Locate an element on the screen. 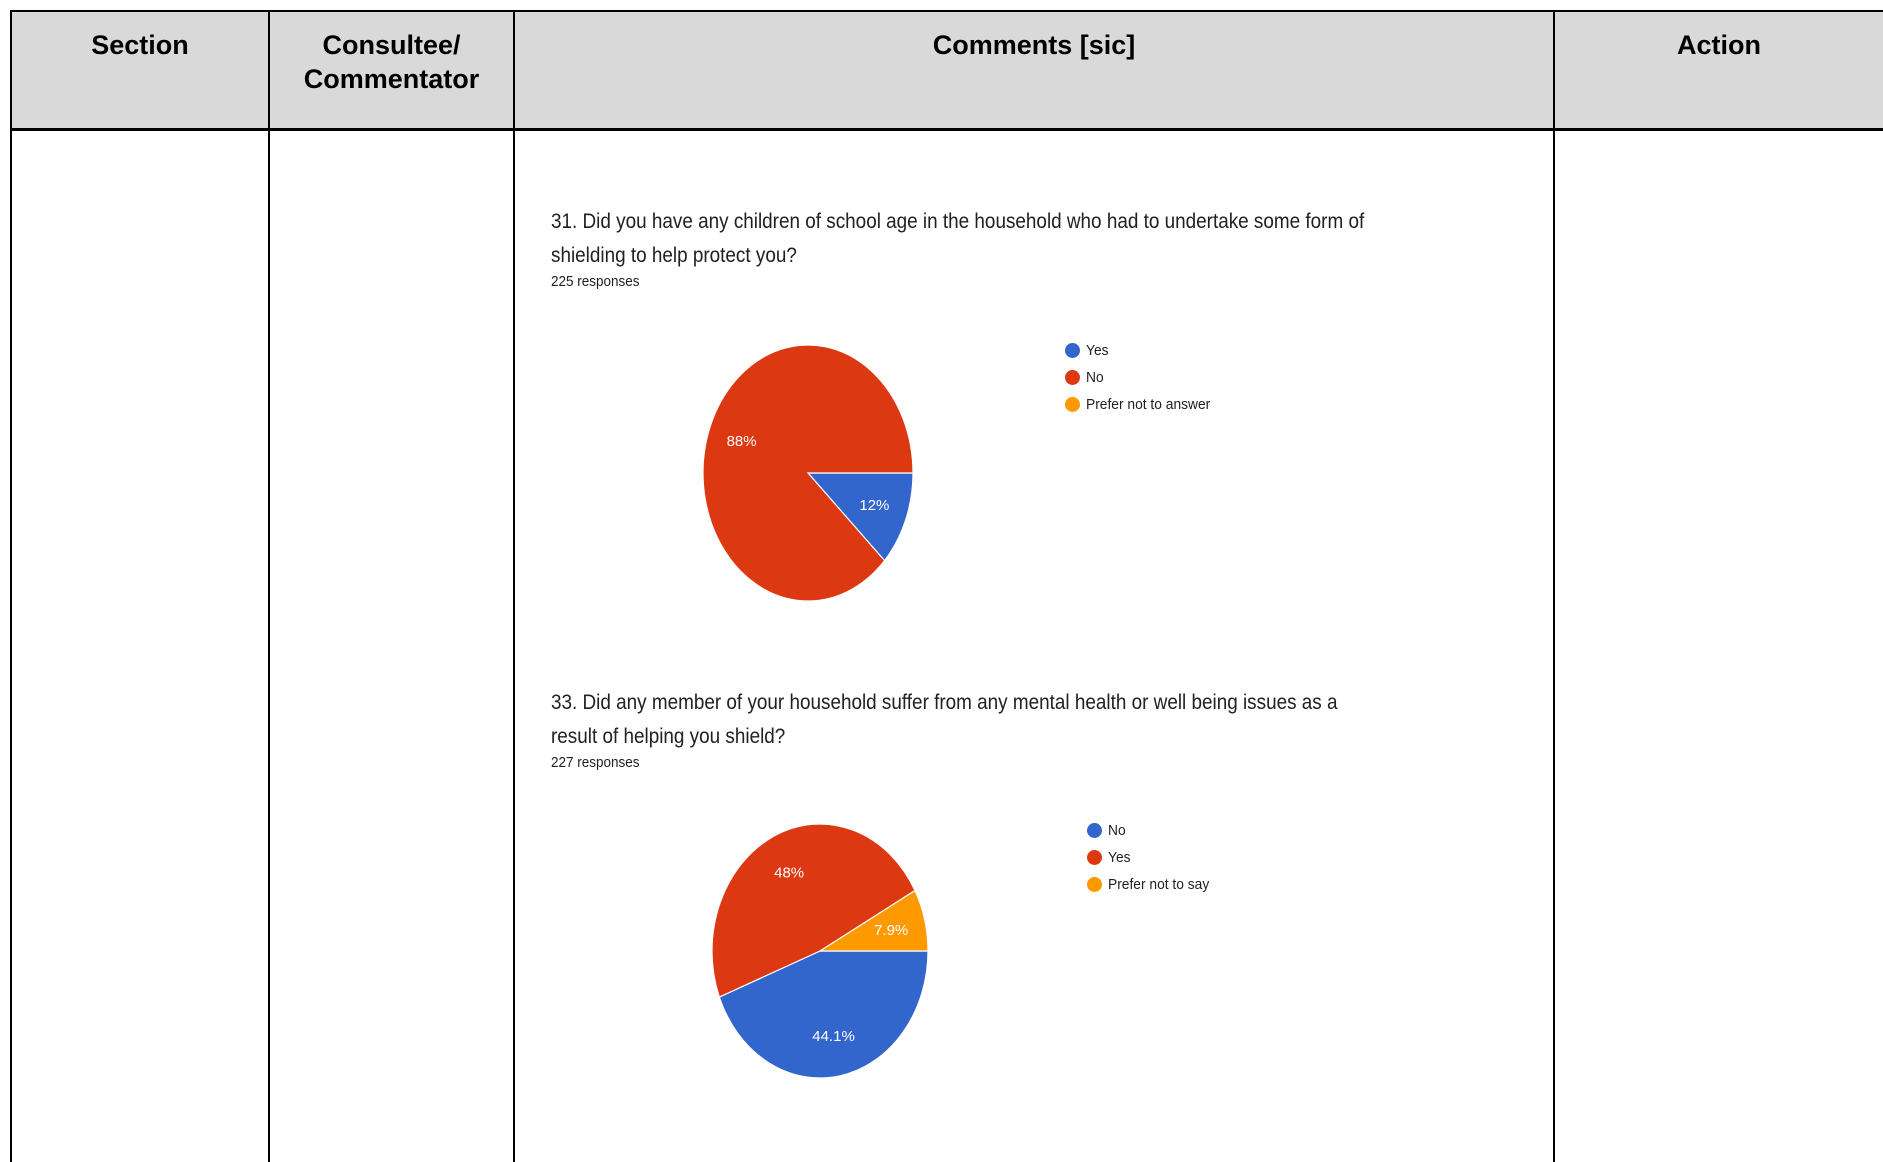 The width and height of the screenshot is (1883, 1162). pie-label: 48% is located at coordinates (789, 873).